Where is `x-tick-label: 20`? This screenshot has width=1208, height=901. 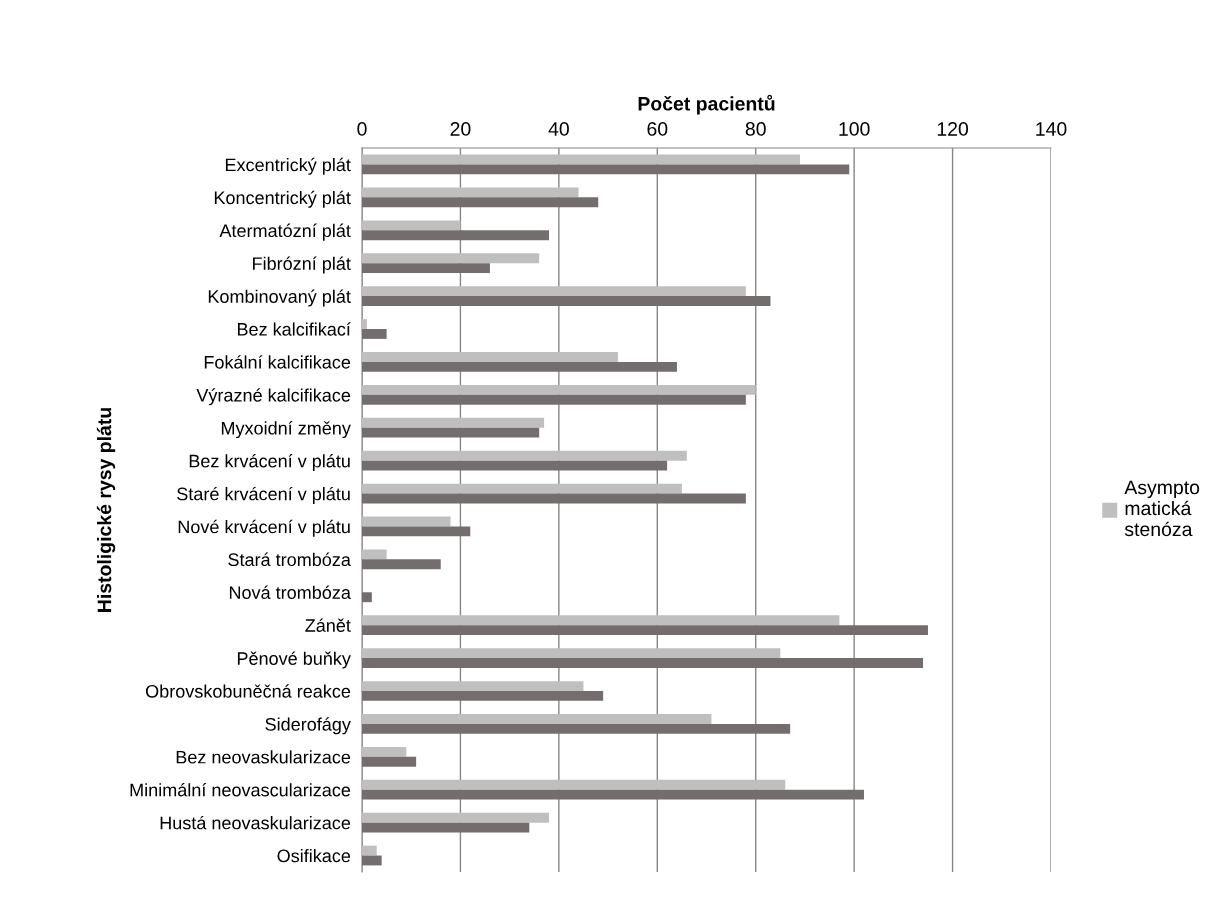
x-tick-label: 20 is located at coordinates (460, 129).